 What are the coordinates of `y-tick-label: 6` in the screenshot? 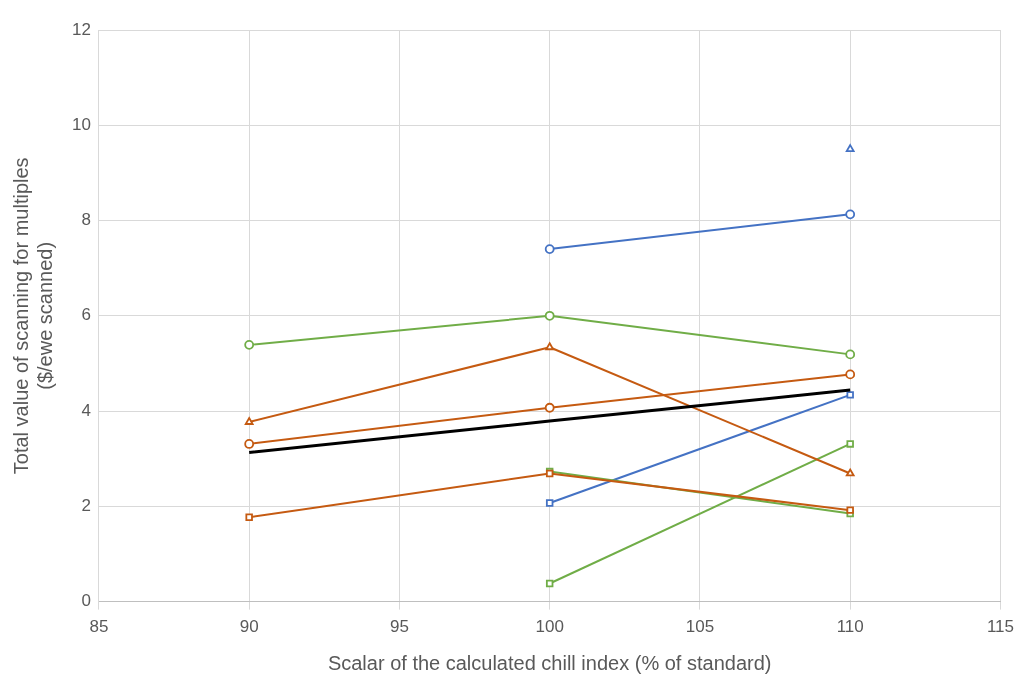 It's located at (86, 315).